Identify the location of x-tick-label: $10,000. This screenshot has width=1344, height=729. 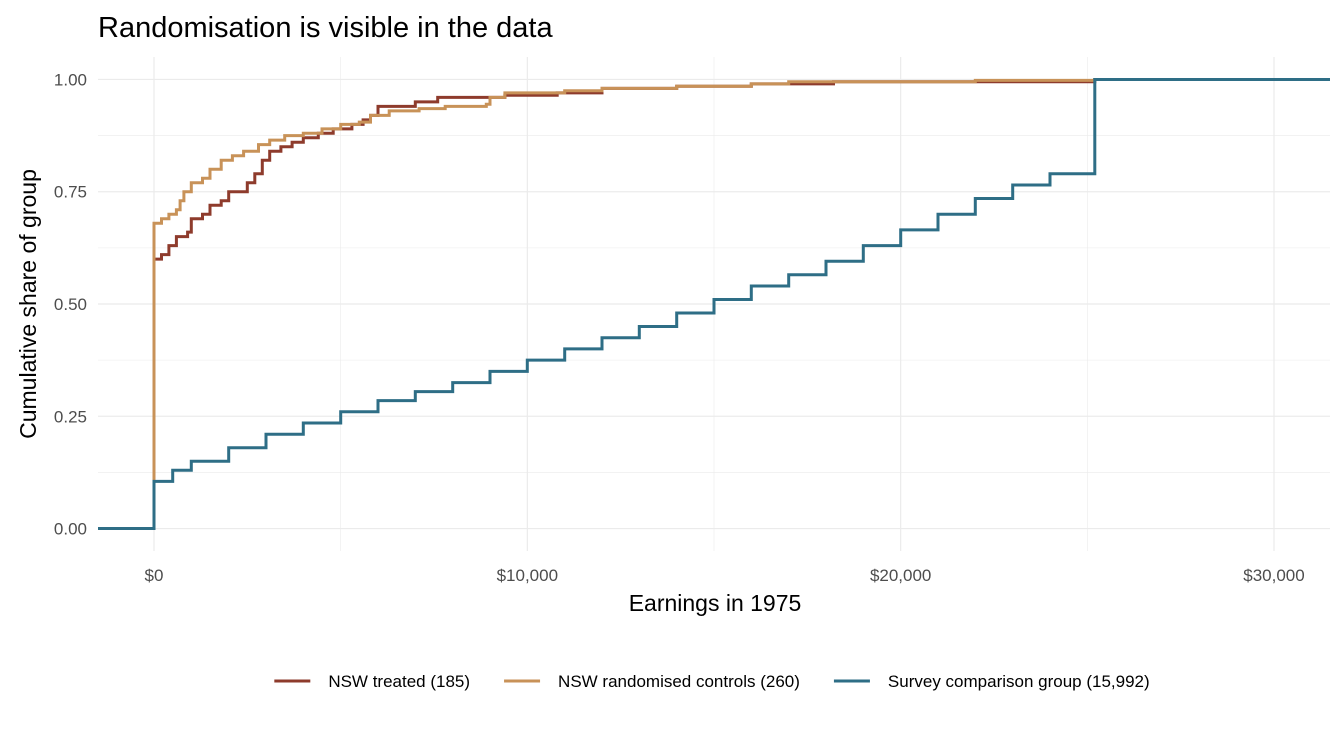
(527, 575).